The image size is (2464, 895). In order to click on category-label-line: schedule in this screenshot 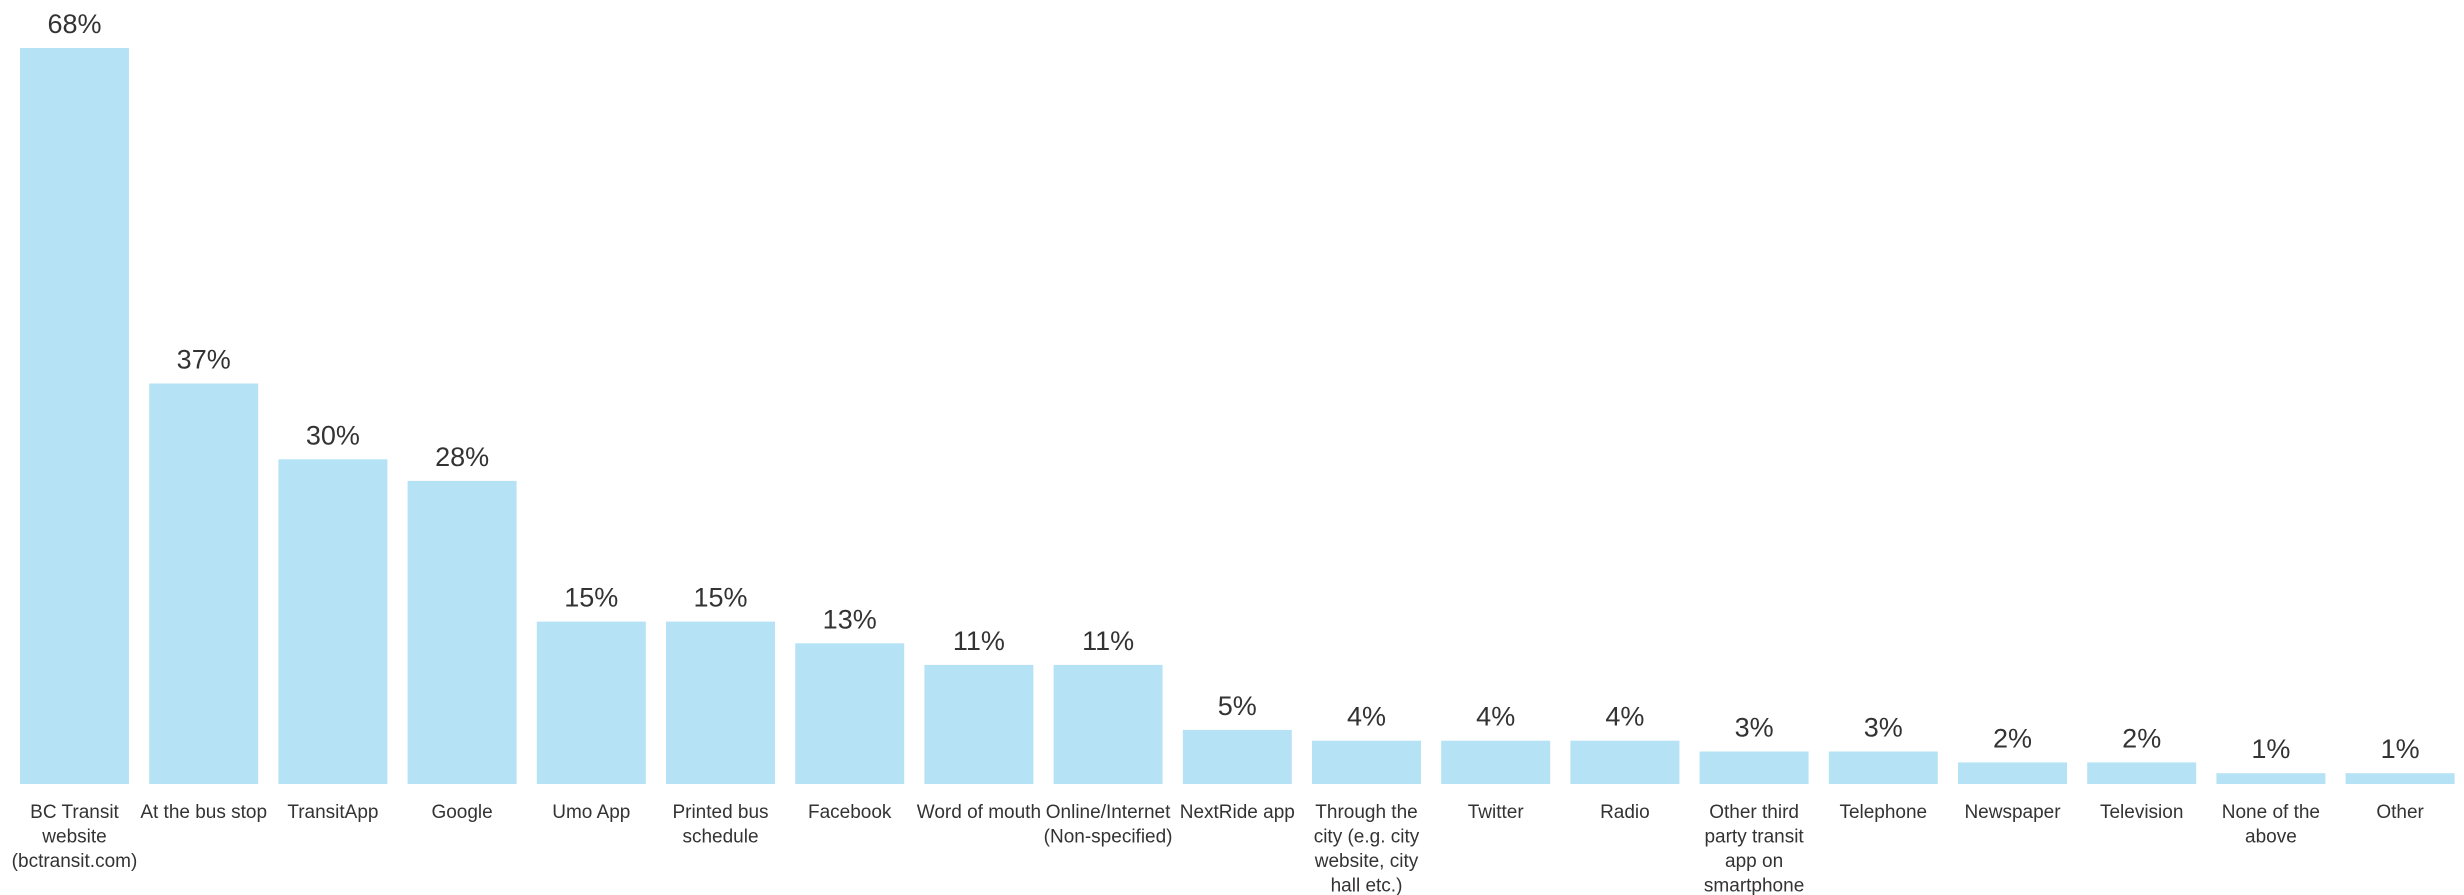, I will do `click(720, 837)`.